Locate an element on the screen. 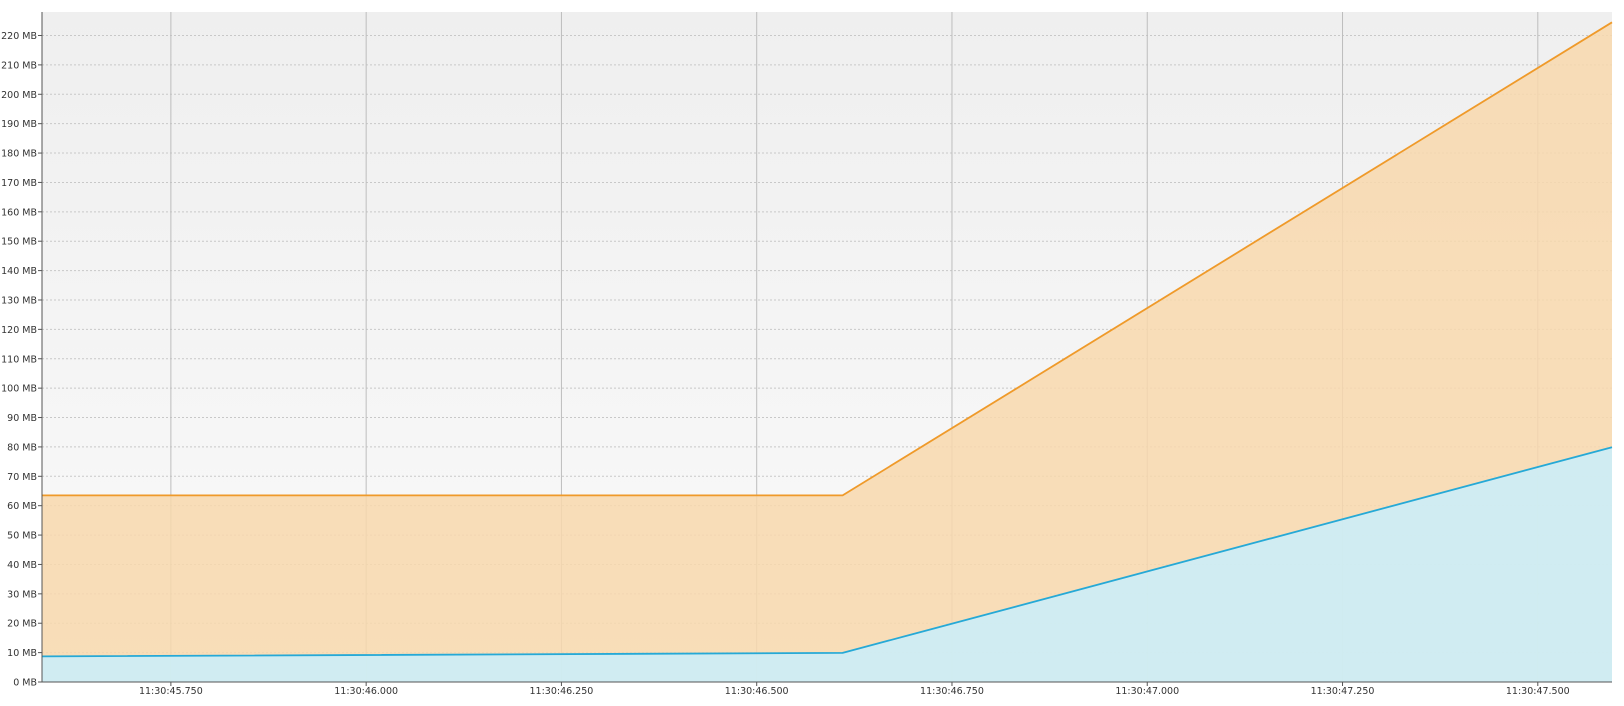 Image resolution: width=1624 pixels, height=706 pixels. y-tick-label: 90 MB is located at coordinates (22, 418).